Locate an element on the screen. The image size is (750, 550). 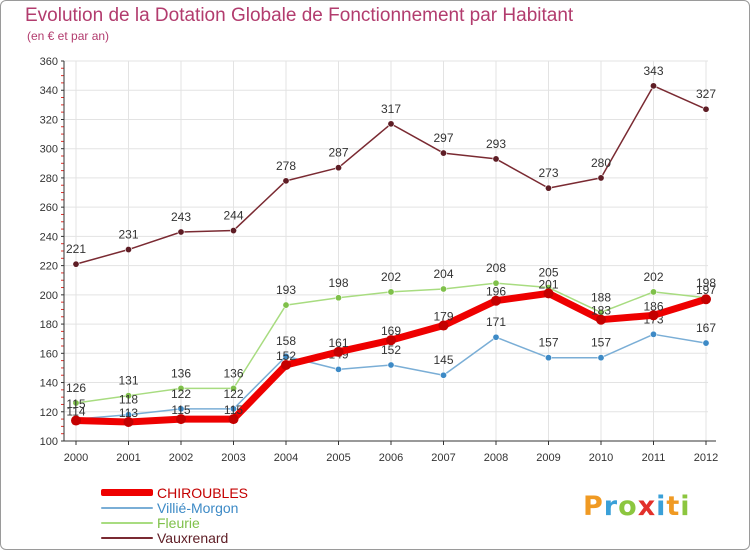
data-label-chiroubles: 201 is located at coordinates (548, 284).